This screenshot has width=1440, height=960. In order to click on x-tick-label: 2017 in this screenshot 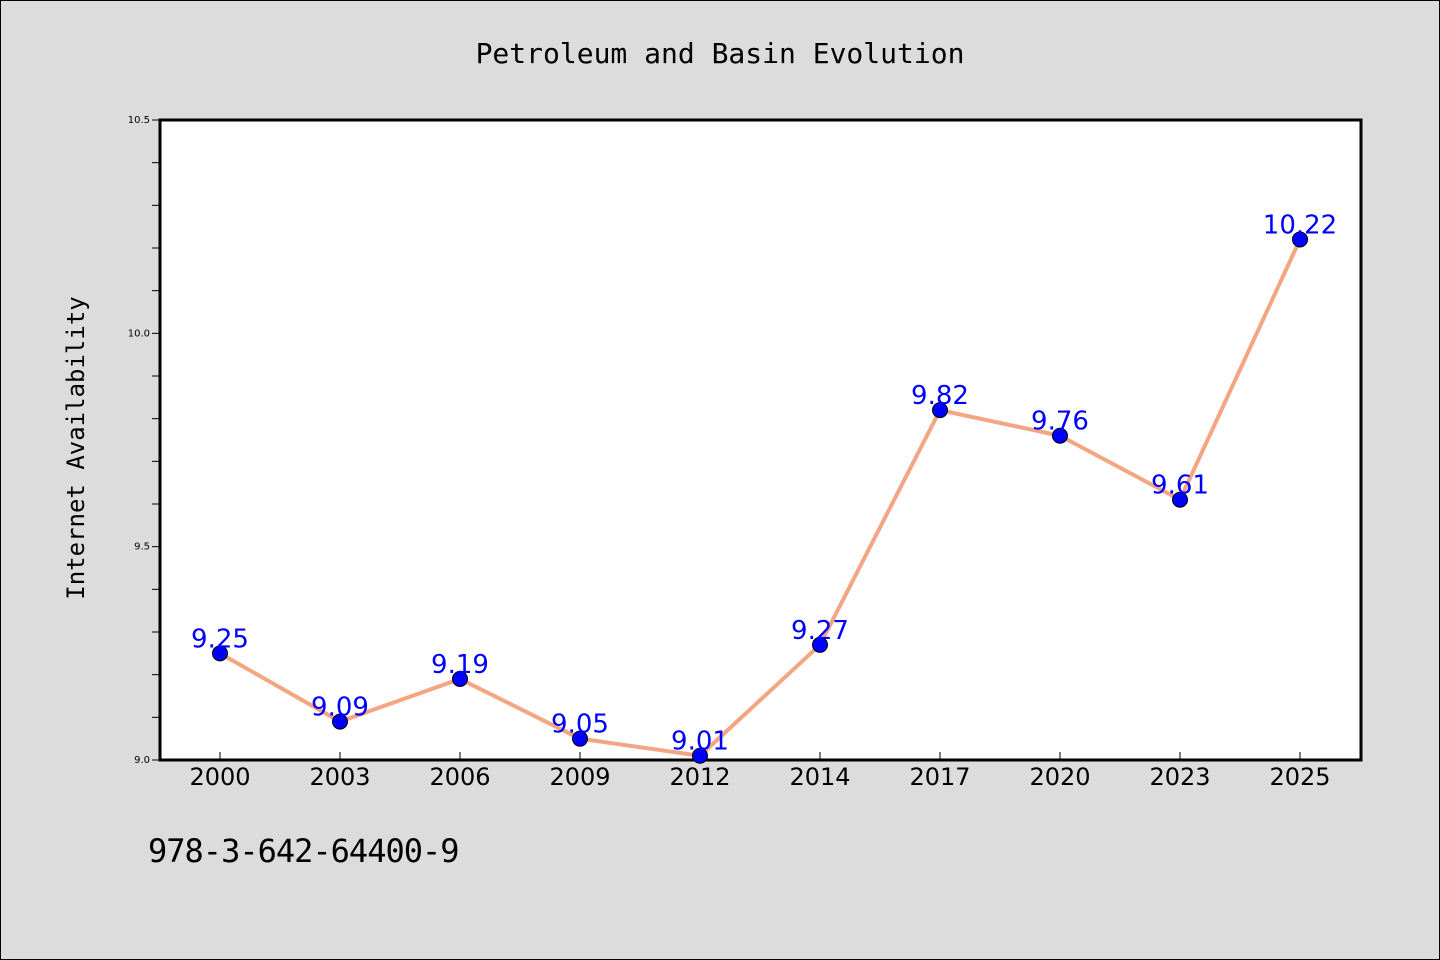, I will do `click(939, 777)`.